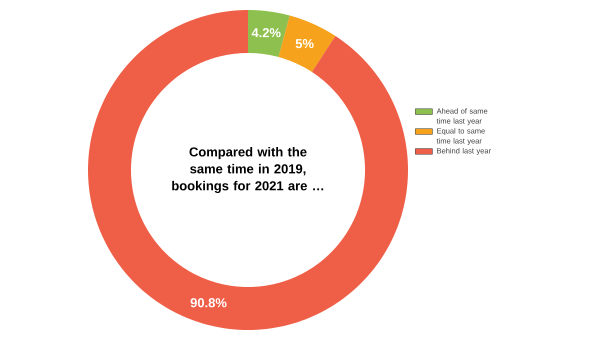 Image resolution: width=600 pixels, height=340 pixels. What do you see at coordinates (266, 33) in the screenshot?
I see `data-label: 4.2%` at bounding box center [266, 33].